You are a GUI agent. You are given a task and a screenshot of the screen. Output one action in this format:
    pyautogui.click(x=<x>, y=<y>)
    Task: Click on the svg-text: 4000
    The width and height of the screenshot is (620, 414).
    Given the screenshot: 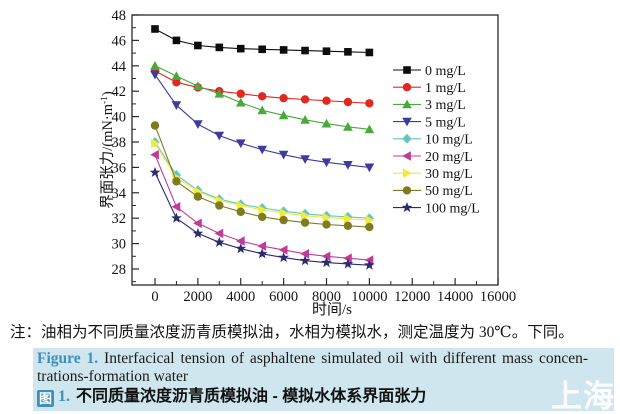 What is the action you would take?
    pyautogui.click(x=240, y=297)
    